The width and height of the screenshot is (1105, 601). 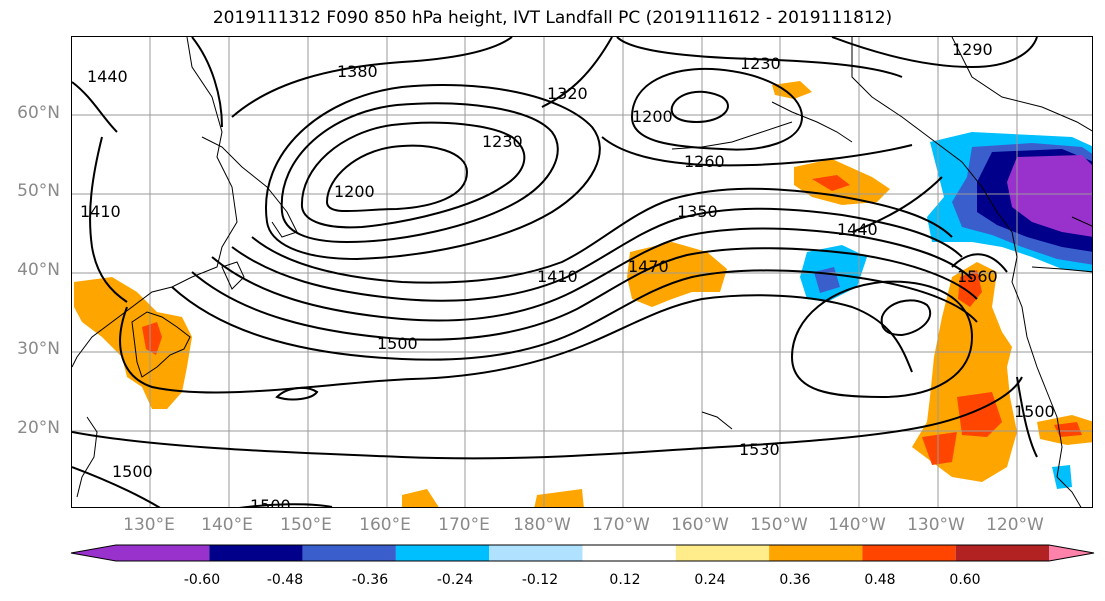 What do you see at coordinates (779, 525) in the screenshot?
I see `lon-label-150w: 150°W` at bounding box center [779, 525].